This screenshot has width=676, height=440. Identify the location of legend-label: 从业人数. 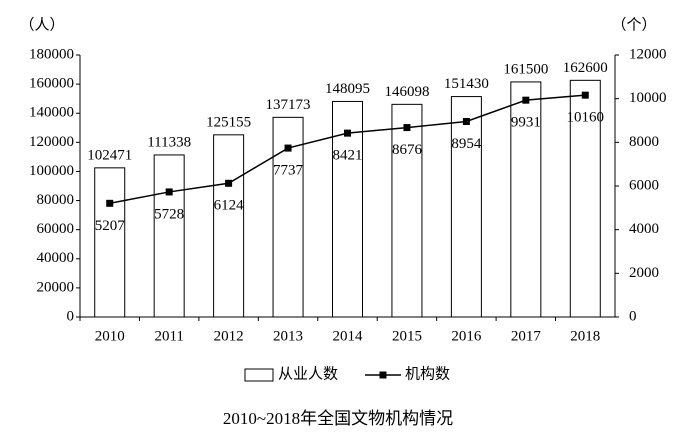
(308, 373).